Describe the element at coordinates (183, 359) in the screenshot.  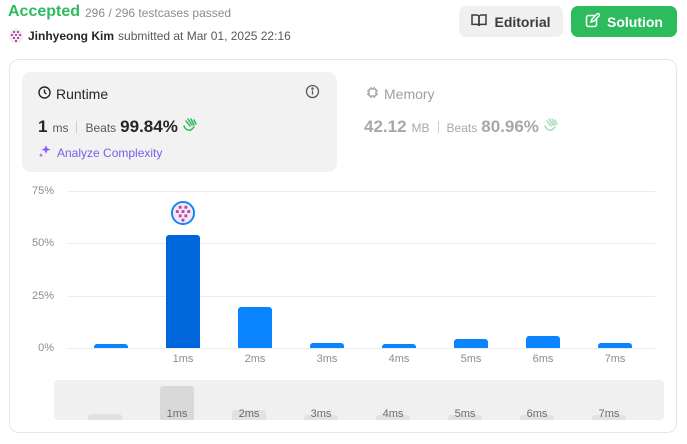
I see `x-tick-label: 1ms` at that location.